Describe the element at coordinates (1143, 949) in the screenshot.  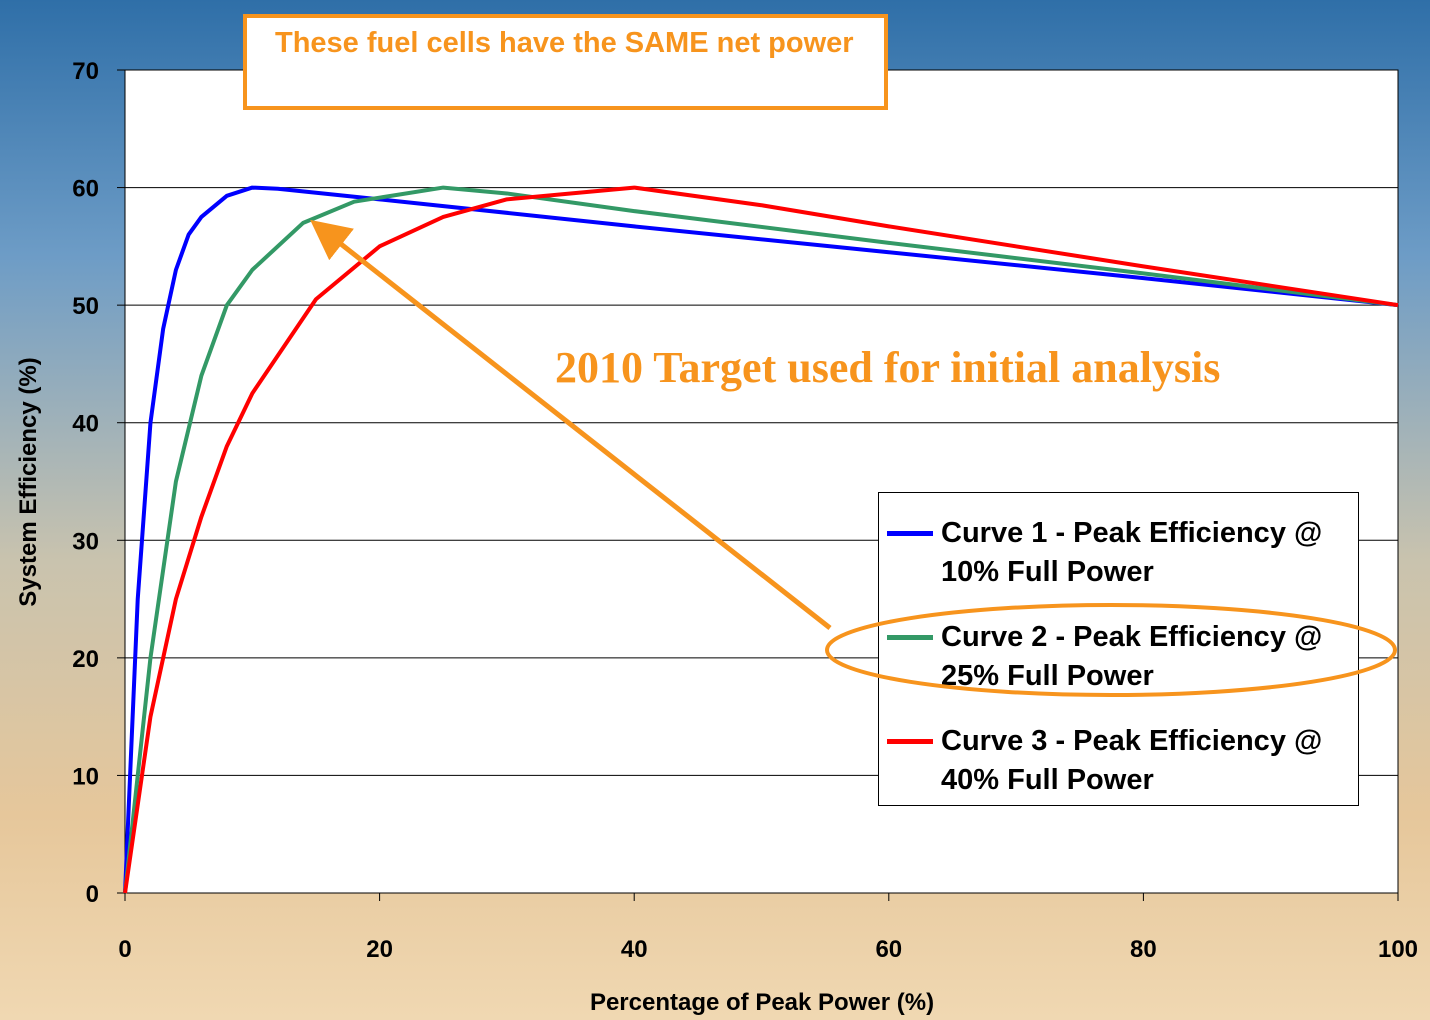
I see `x-tick-label: 80` at that location.